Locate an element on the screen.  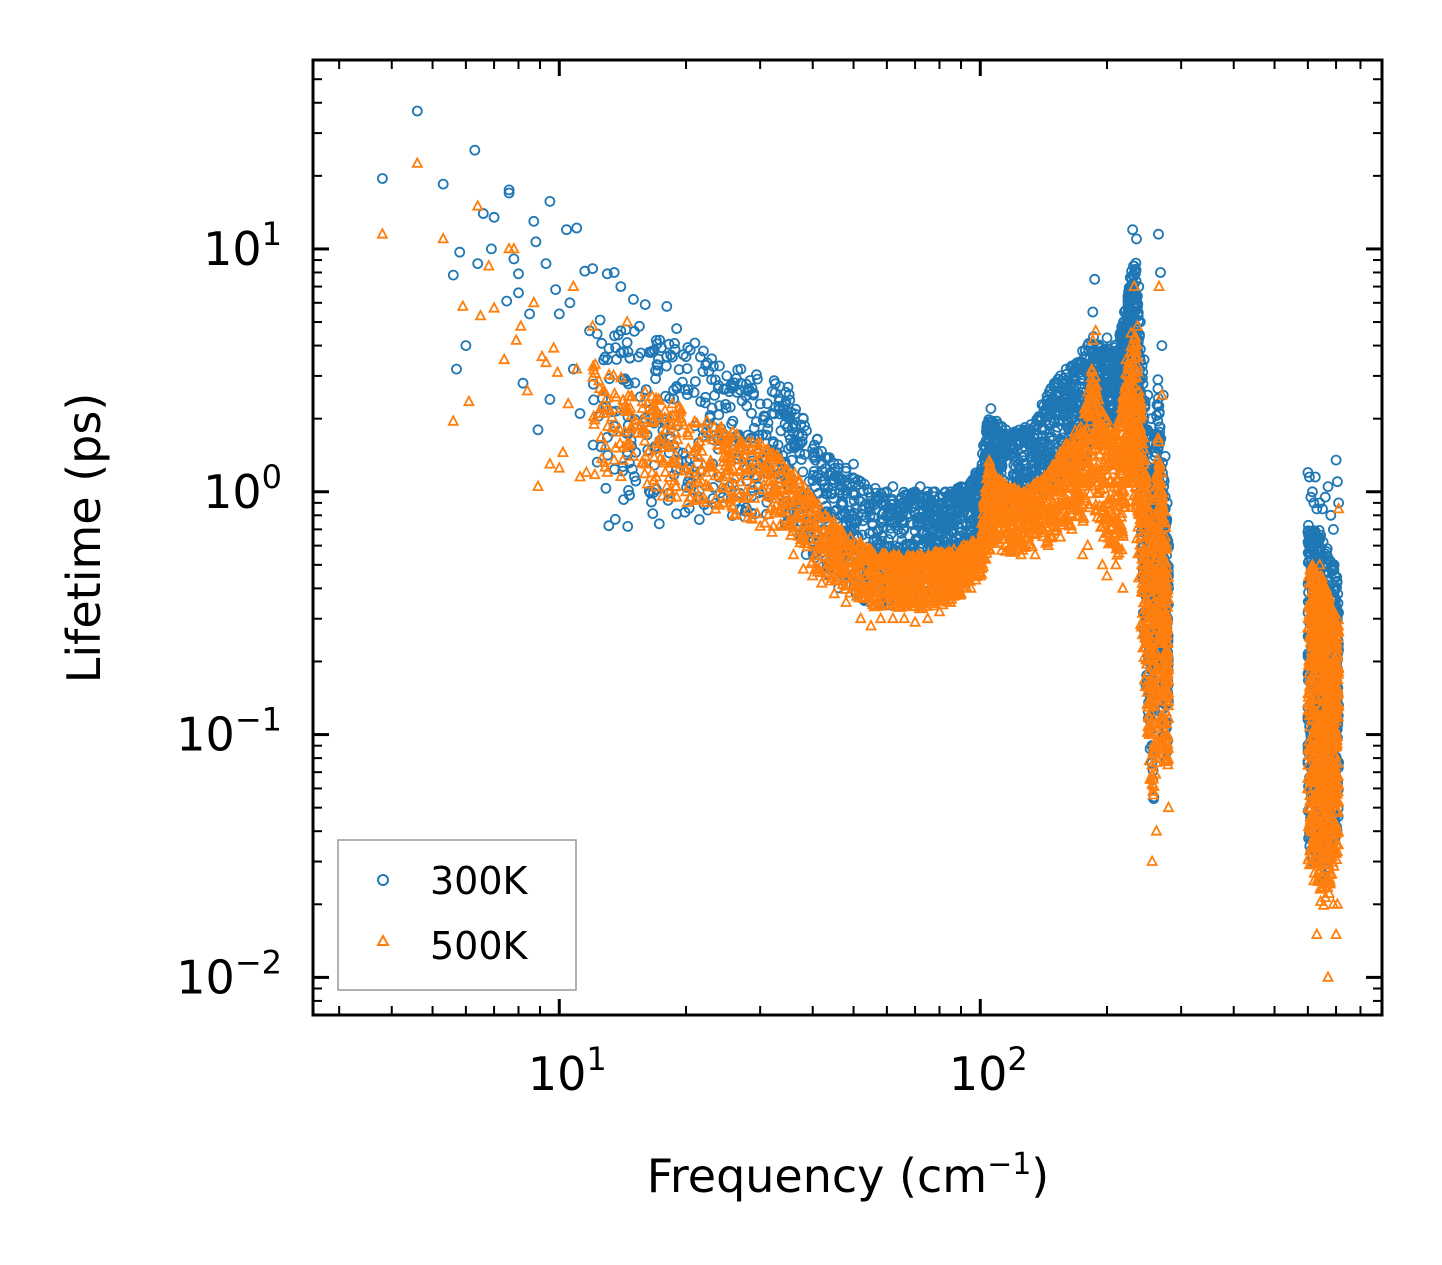
point-500k-dense is located at coordinates (594, 473).